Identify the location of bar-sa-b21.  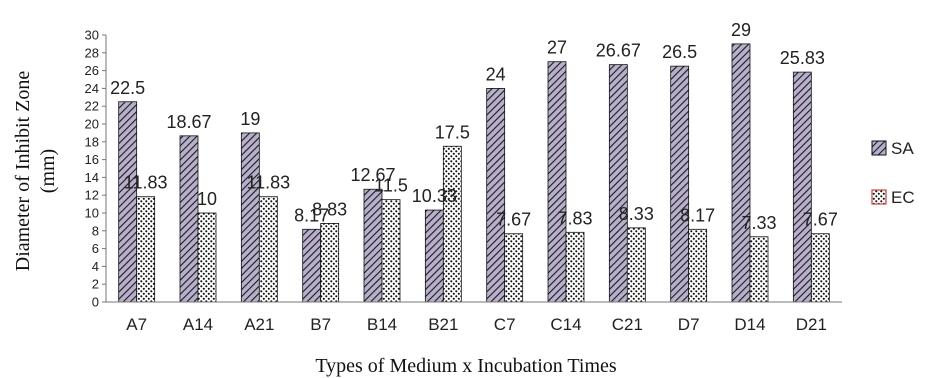
(434, 256).